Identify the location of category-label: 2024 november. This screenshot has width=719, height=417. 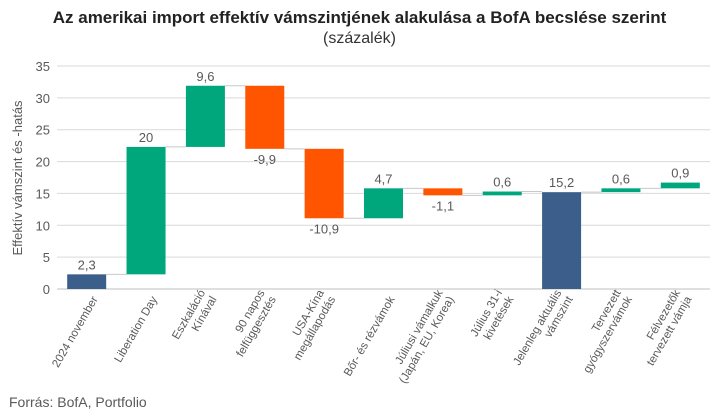
(75, 331).